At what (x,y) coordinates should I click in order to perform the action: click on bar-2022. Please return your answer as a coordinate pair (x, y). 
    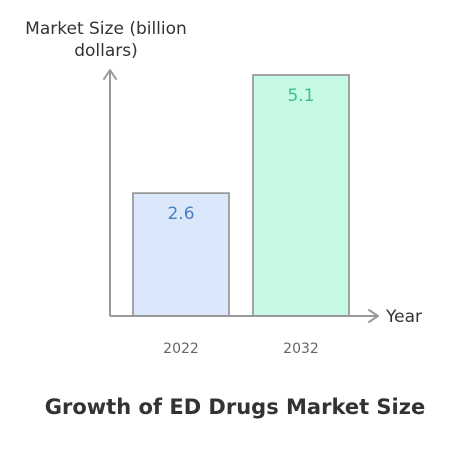
    Looking at the image, I should click on (181, 254).